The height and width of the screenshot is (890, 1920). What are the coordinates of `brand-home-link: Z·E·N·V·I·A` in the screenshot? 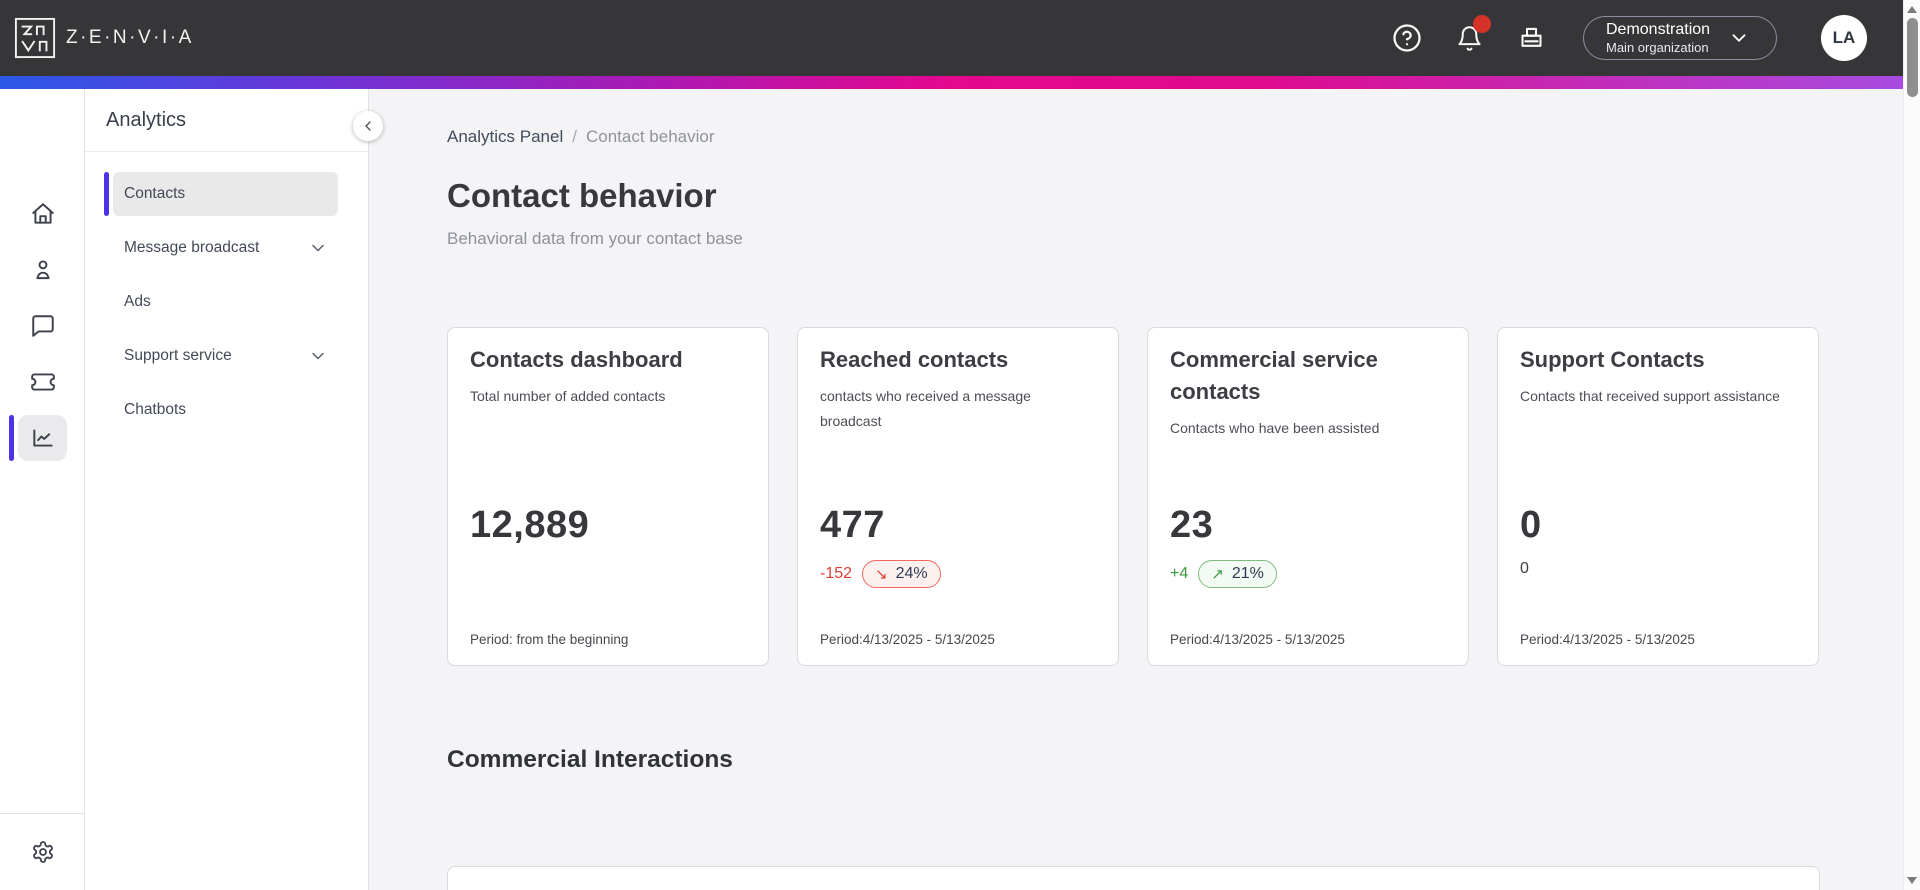 It's located at (104, 38).